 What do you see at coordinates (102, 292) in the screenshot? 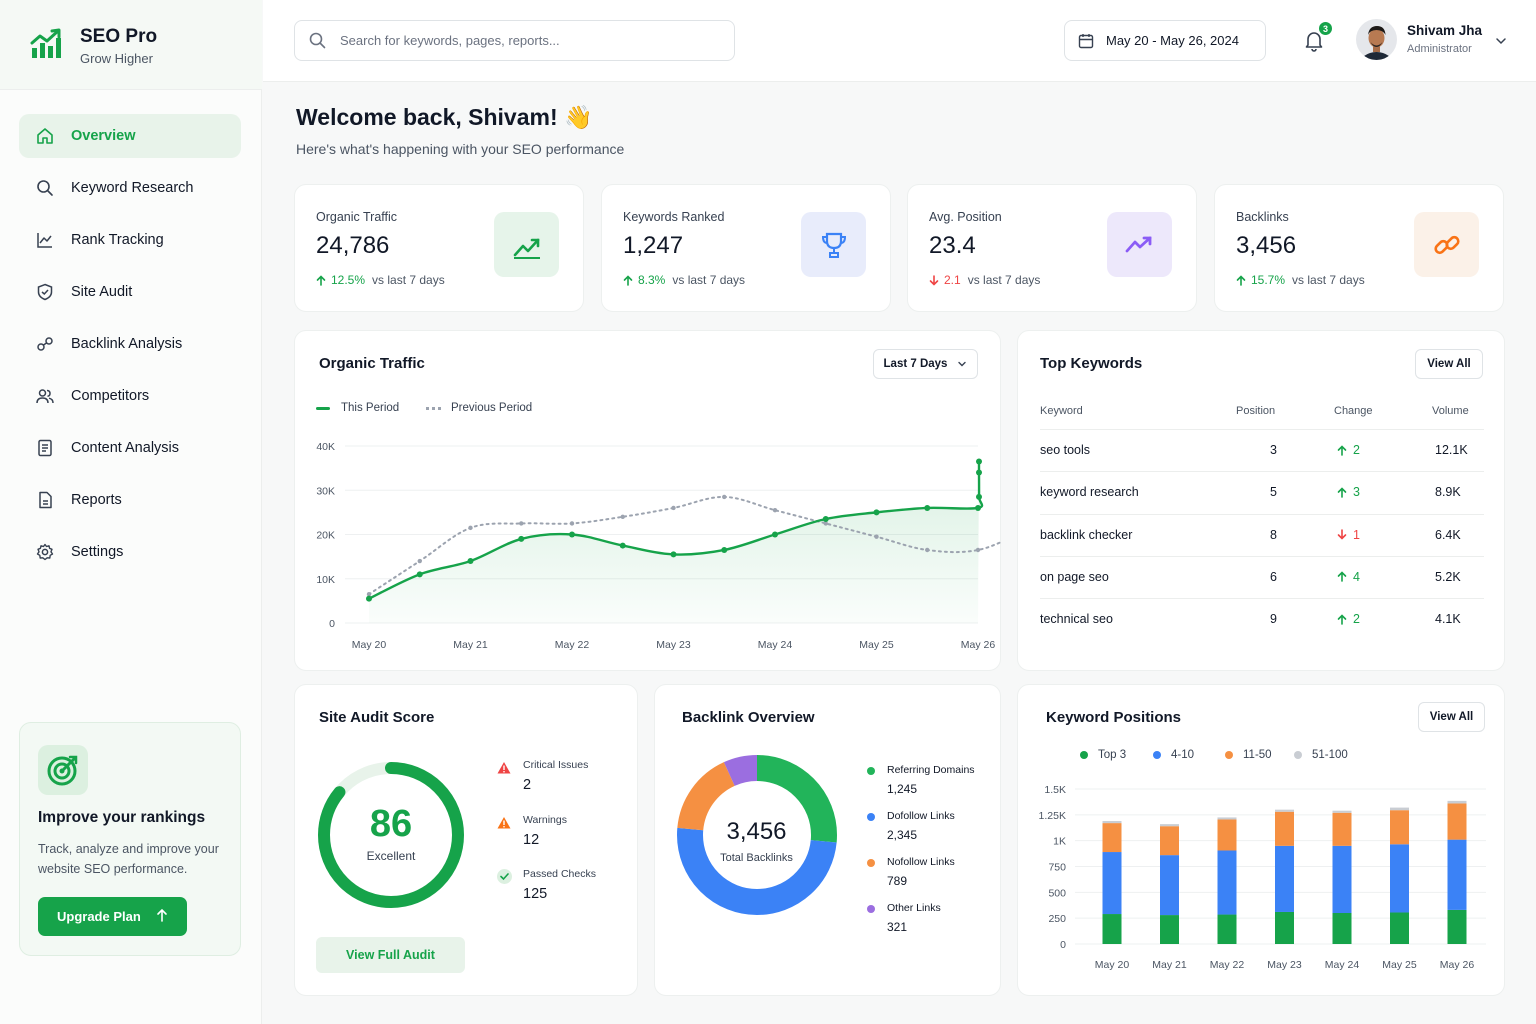
I see `sidebar-item-label: Site Audit` at bounding box center [102, 292].